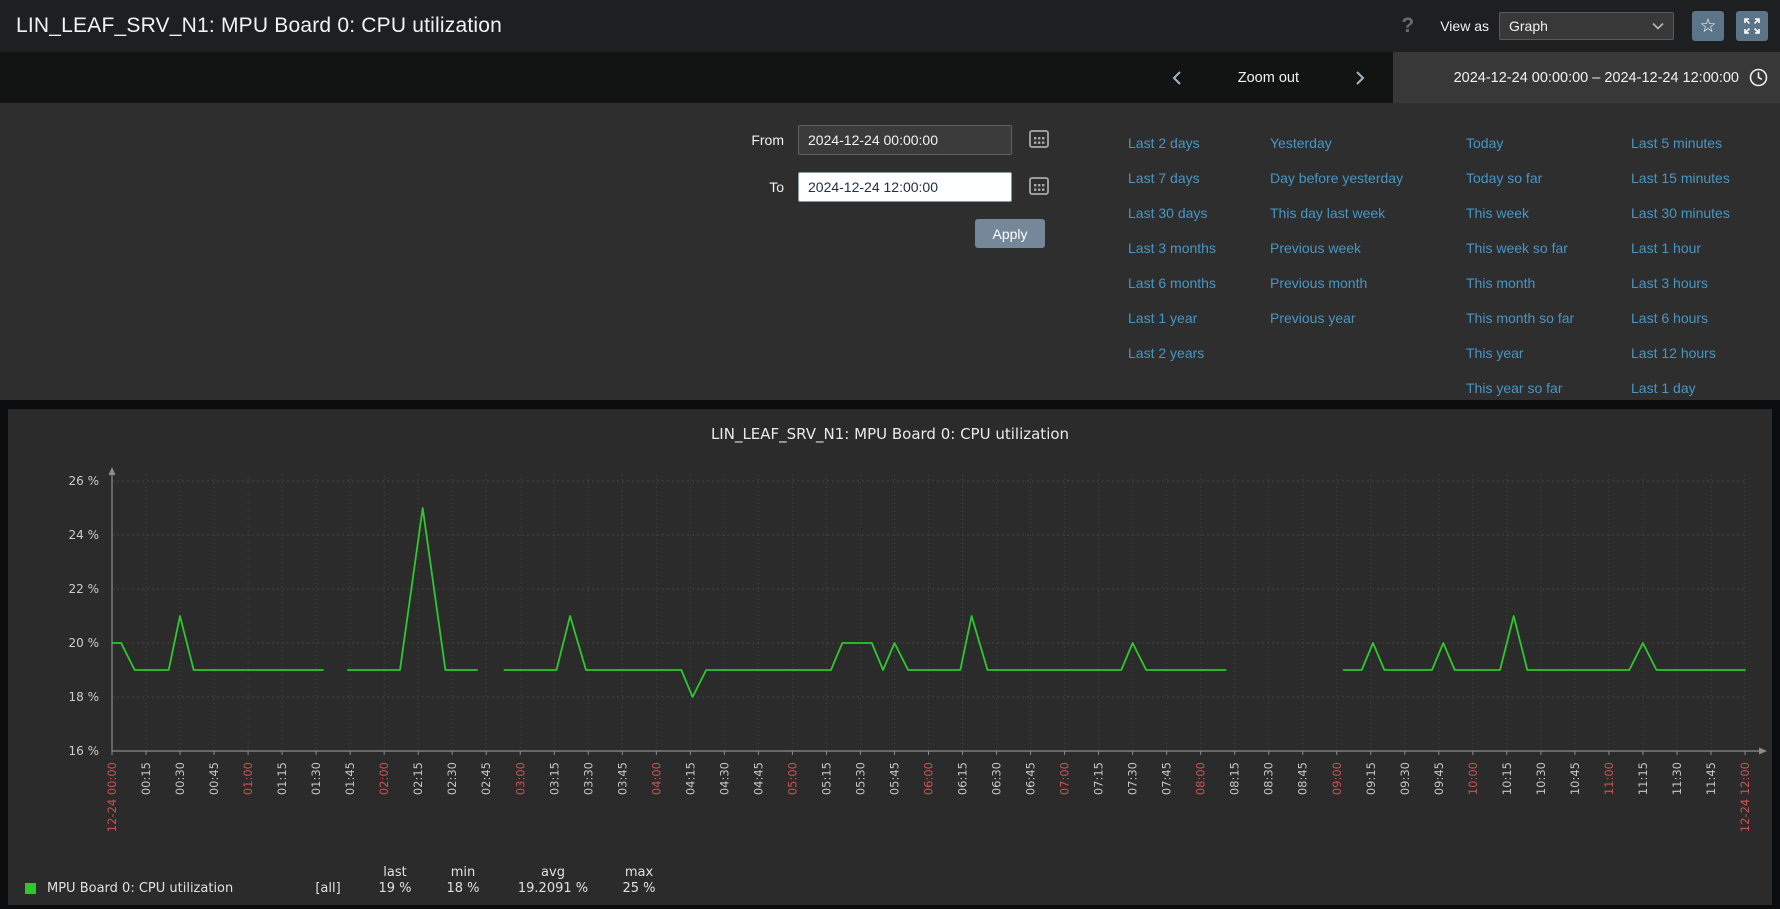 Image resolution: width=1780 pixels, height=909 pixels. Describe the element at coordinates (656, 778) in the screenshot. I see `svg-text: 04:00` at that location.